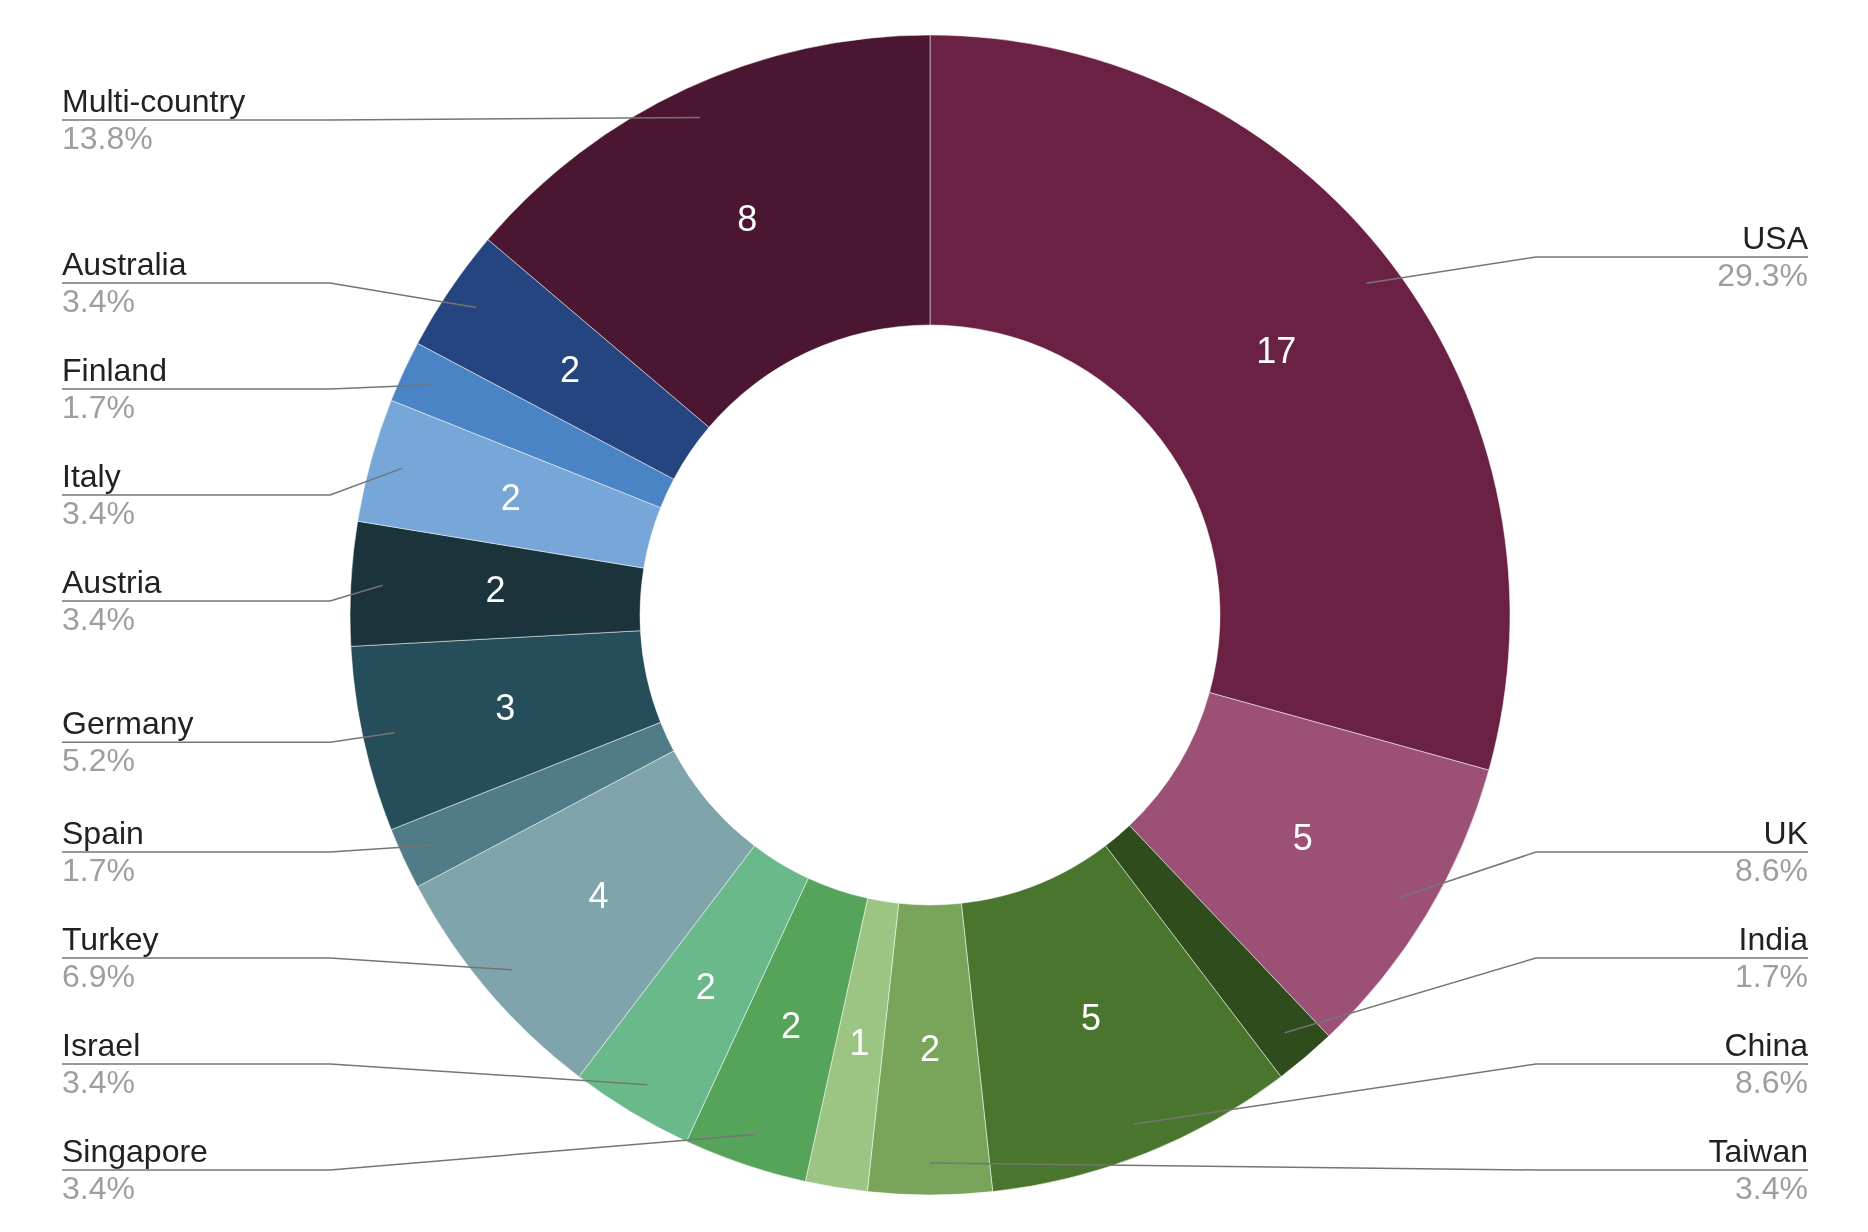 The image size is (1868, 1232). What do you see at coordinates (98, 976) in the screenshot?
I see `text: 6.9%` at bounding box center [98, 976].